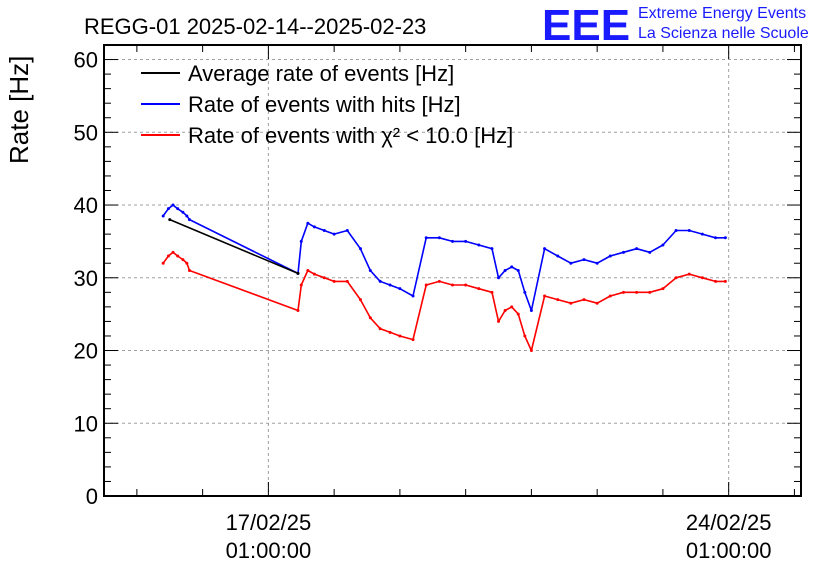 The image size is (836, 572). What do you see at coordinates (586, 25) in the screenshot?
I see `eee-logo-letters: EEE` at bounding box center [586, 25].